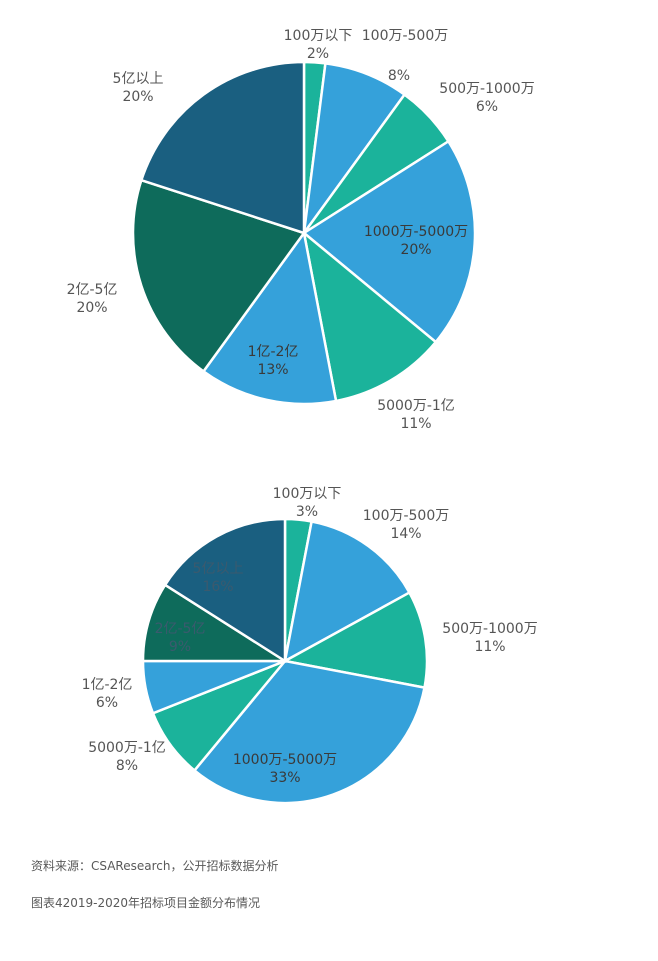 The height and width of the screenshot is (961, 658). Describe the element at coordinates (138, 79) in the screenshot. I see `pie1-label-5yi-above: 5亿以上` at that location.